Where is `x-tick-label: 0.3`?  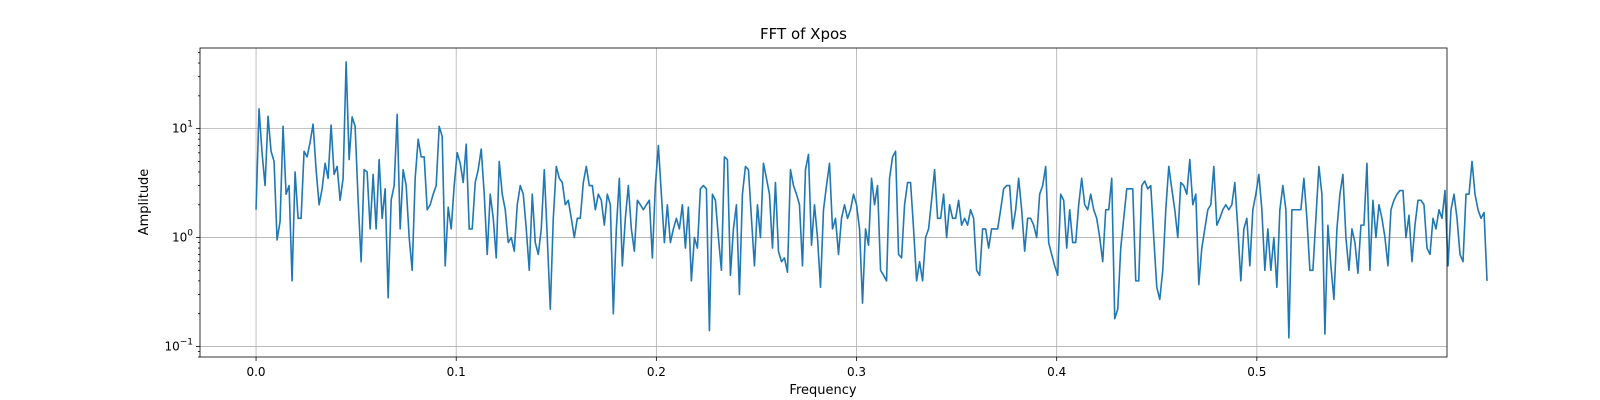
x-tick-label: 0.3 is located at coordinates (856, 372).